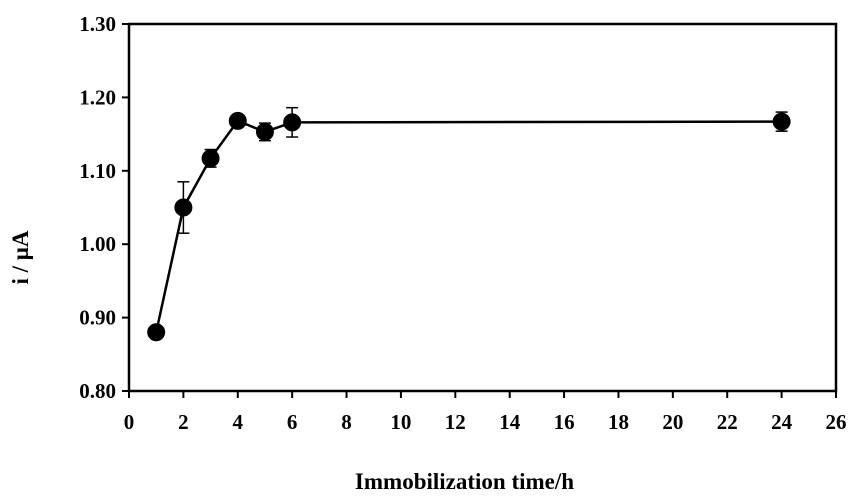 Image resolution: width=856 pixels, height=497 pixels. Describe the element at coordinates (129, 422) in the screenshot. I see `x-tick-label: 0` at that location.